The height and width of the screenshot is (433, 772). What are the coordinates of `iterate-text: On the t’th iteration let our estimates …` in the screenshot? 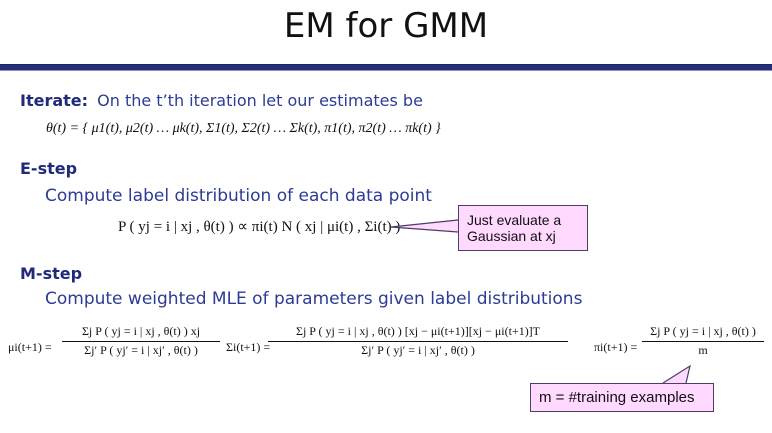 It's located at (260, 100).